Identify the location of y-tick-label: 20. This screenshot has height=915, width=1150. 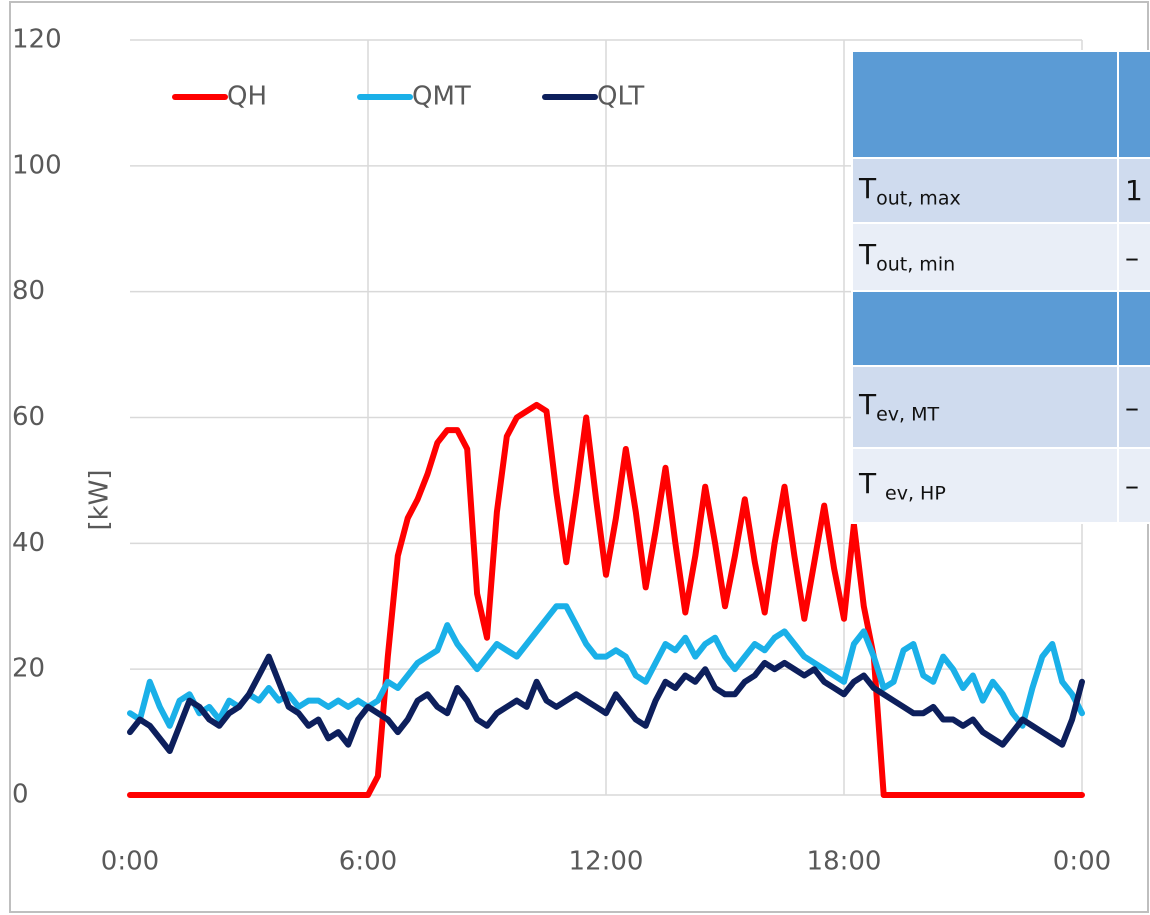
(28, 669).